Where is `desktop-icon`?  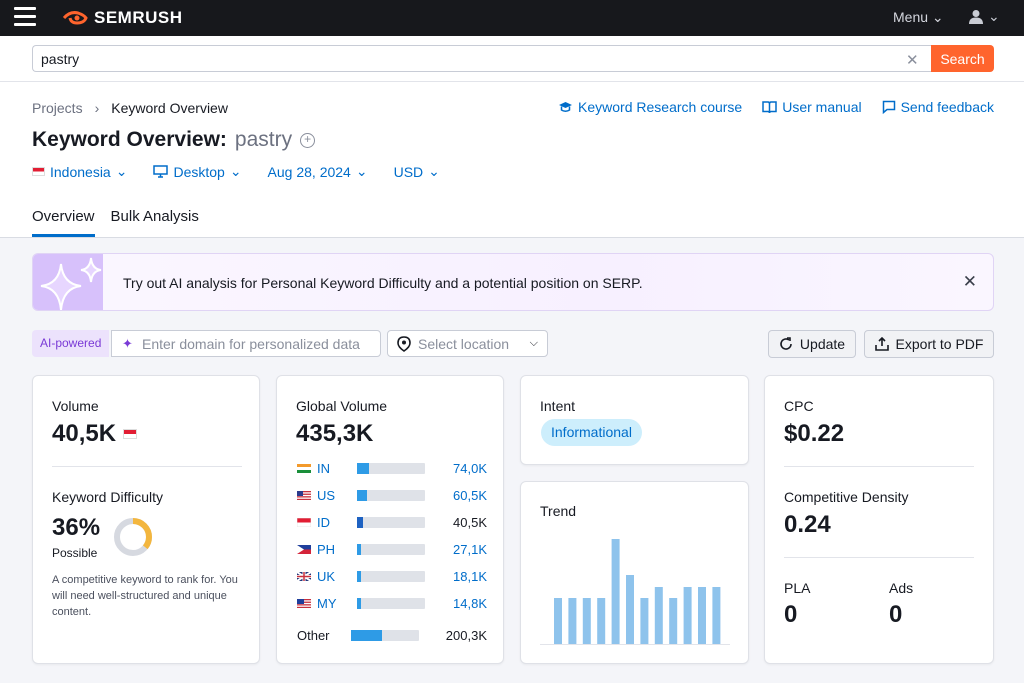 desktop-icon is located at coordinates (161, 171).